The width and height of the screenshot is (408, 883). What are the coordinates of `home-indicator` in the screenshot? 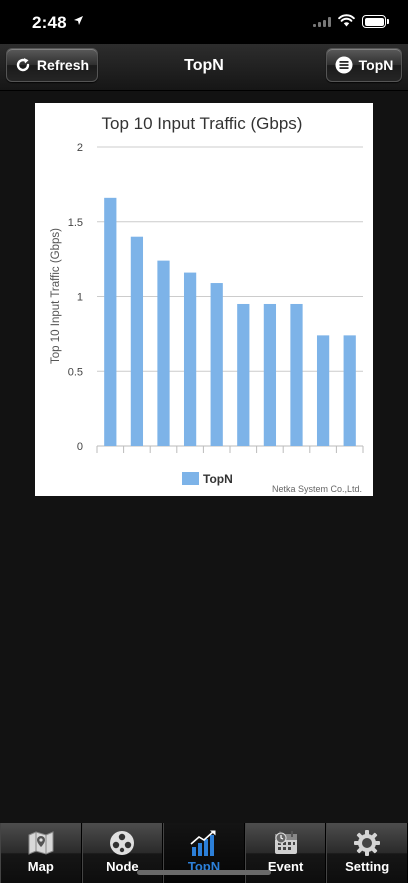 It's located at (204, 872).